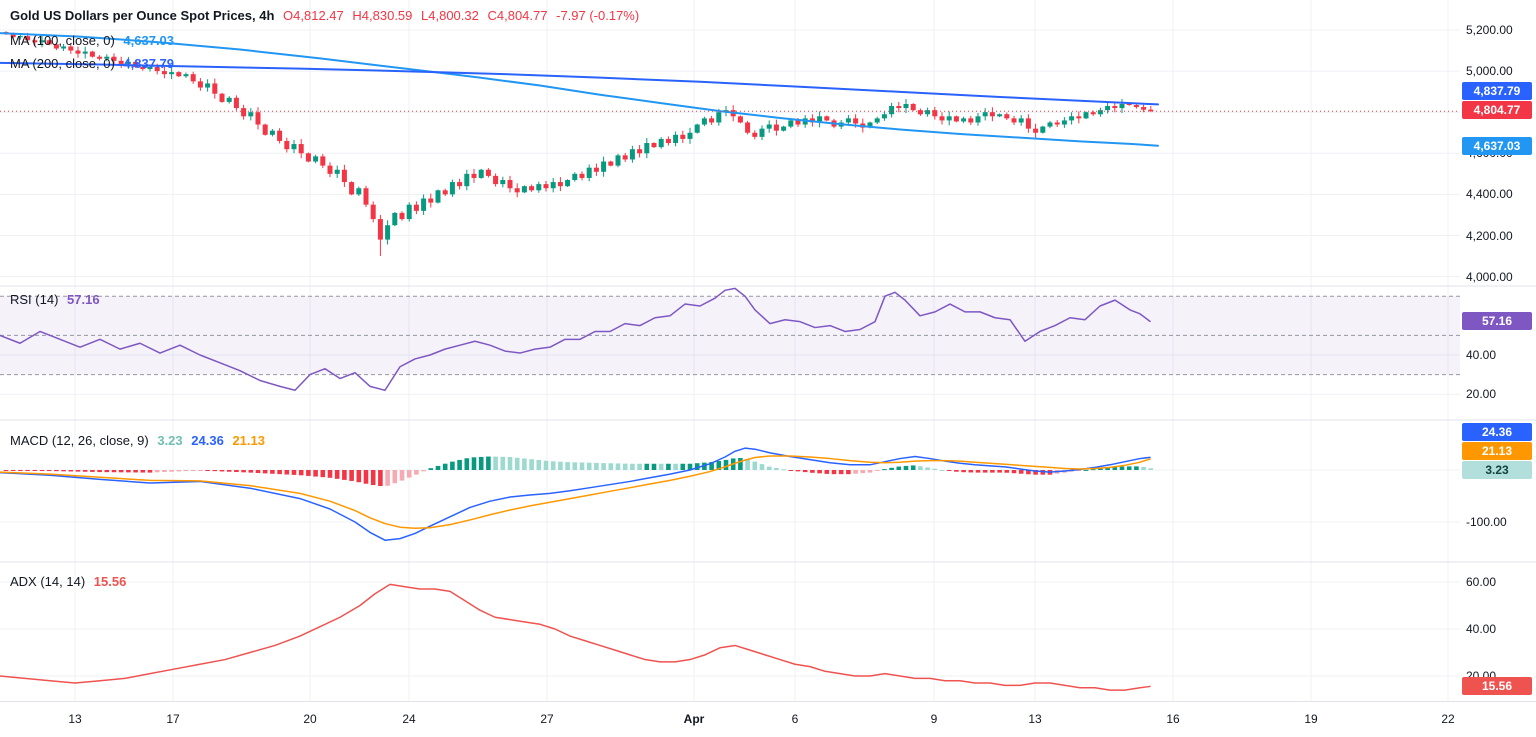 This screenshot has width=1536, height=737. I want to click on rsi-line, so click(575, 339).